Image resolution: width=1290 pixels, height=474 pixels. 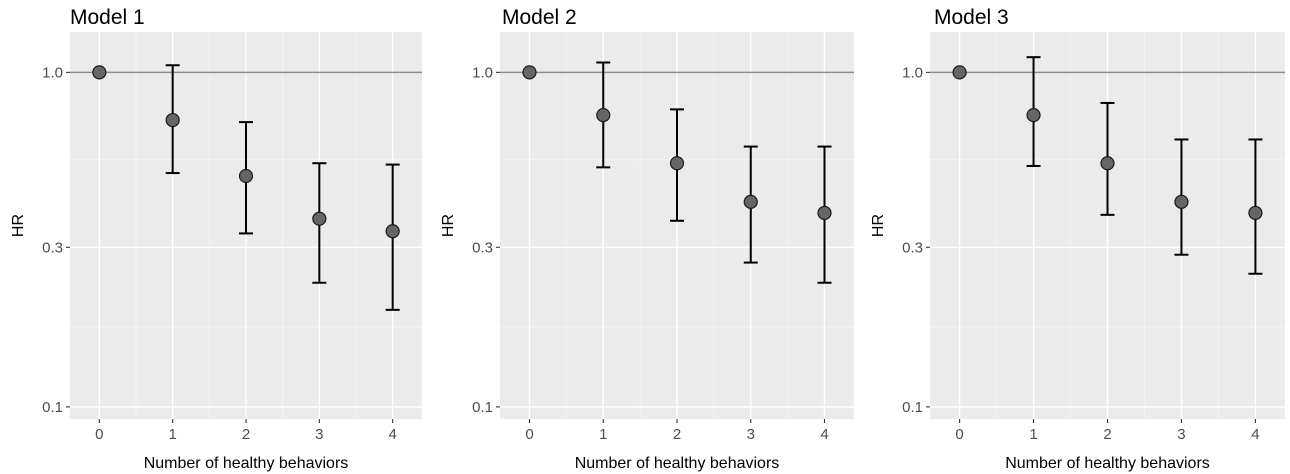 I want to click on panel-title: Model 1, so click(x=107, y=17).